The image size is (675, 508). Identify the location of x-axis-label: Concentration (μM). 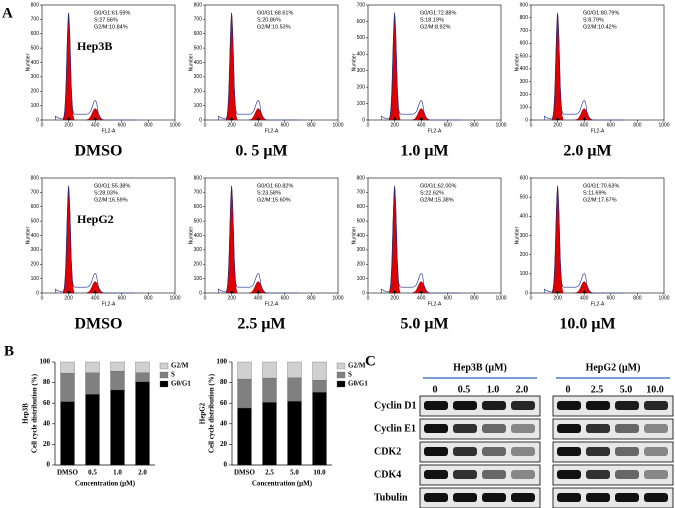
(105, 484).